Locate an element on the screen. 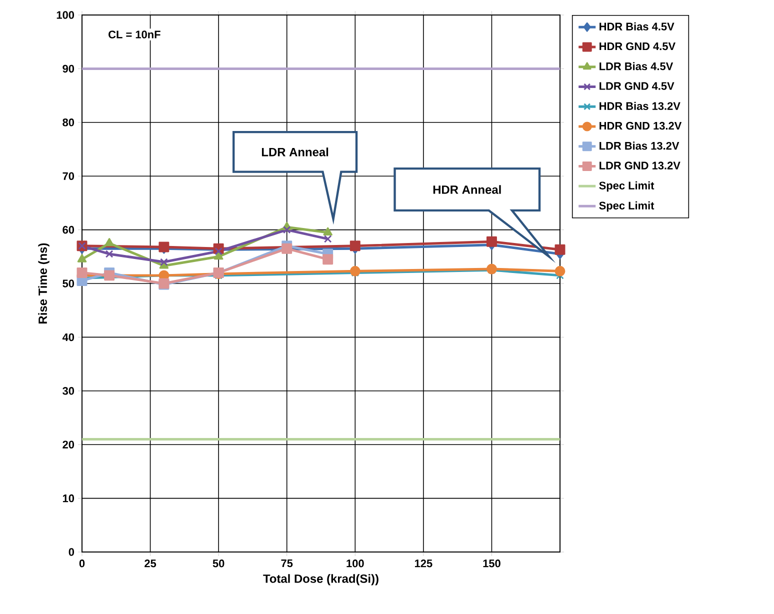 The width and height of the screenshot is (774, 614). legend-label: HDR GND 4.5V is located at coordinates (638, 46).